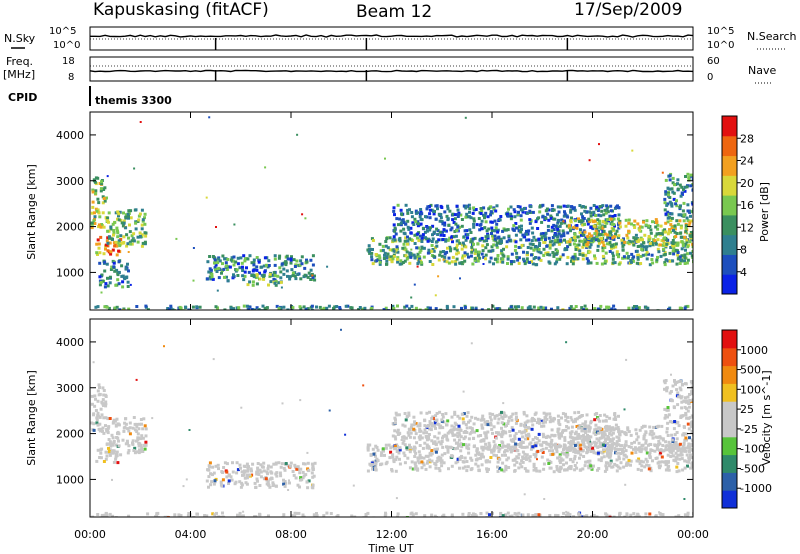 The height and width of the screenshot is (554, 800). I want to click on colorbar-tick-label: -1000, so click(756, 488).